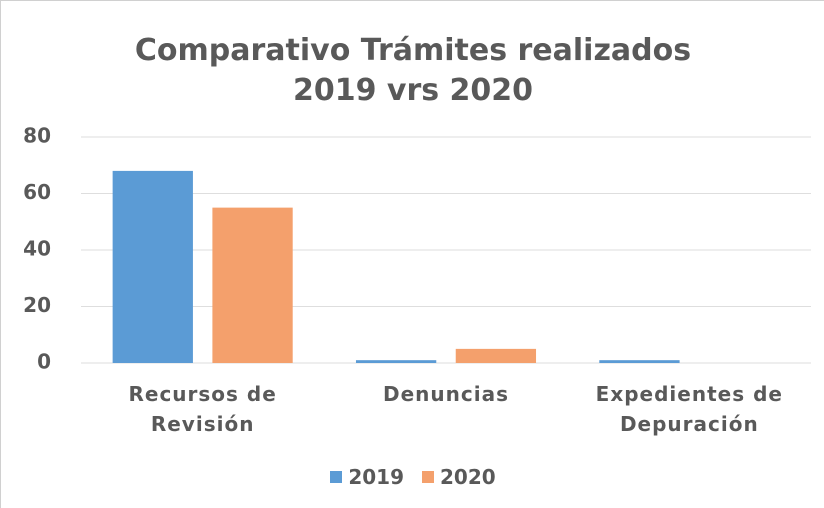  I want to click on y-tick-label: 40, so click(37, 249).